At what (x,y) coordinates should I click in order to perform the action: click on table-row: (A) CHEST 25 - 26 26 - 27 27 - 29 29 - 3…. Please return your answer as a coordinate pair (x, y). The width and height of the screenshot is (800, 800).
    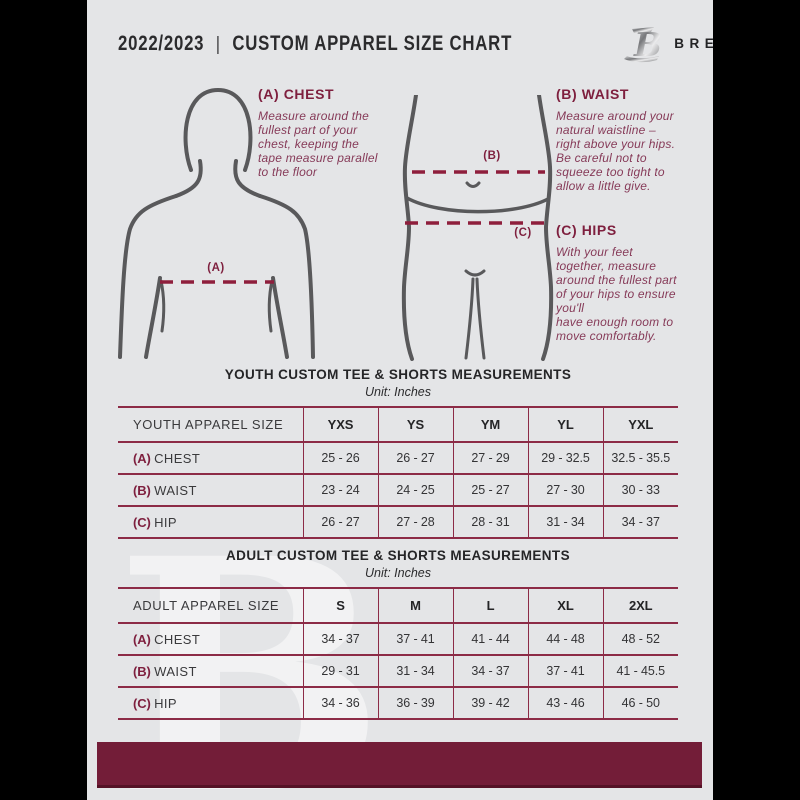
    Looking at the image, I should click on (398, 458).